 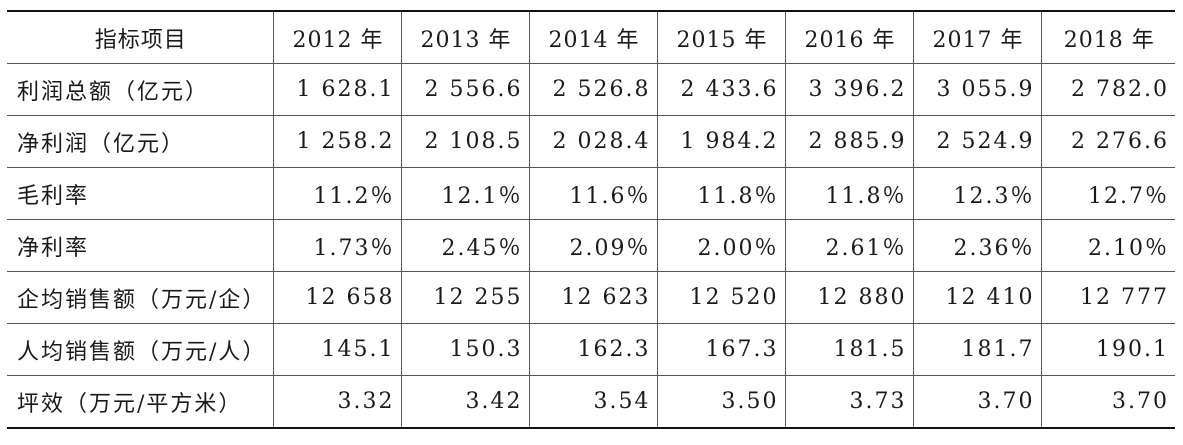 What do you see at coordinates (849, 89) in the screenshot?
I see `table-cell: 3 396.2` at bounding box center [849, 89].